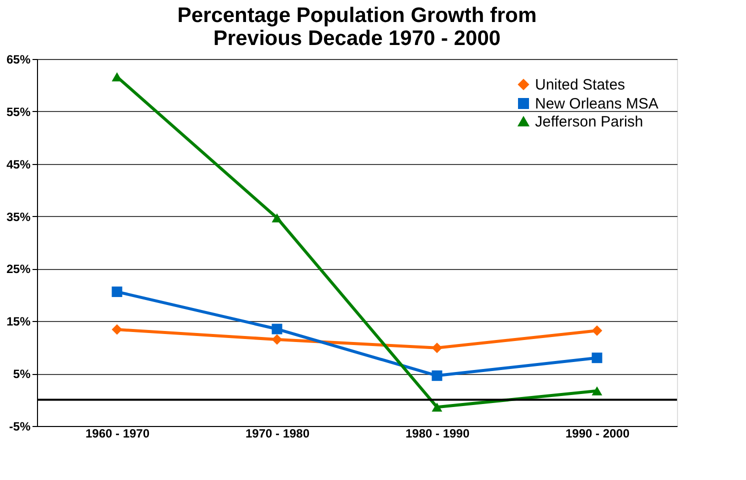 The width and height of the screenshot is (746, 480). I want to click on x-tick-label: 1980 - 1990, so click(437, 433).